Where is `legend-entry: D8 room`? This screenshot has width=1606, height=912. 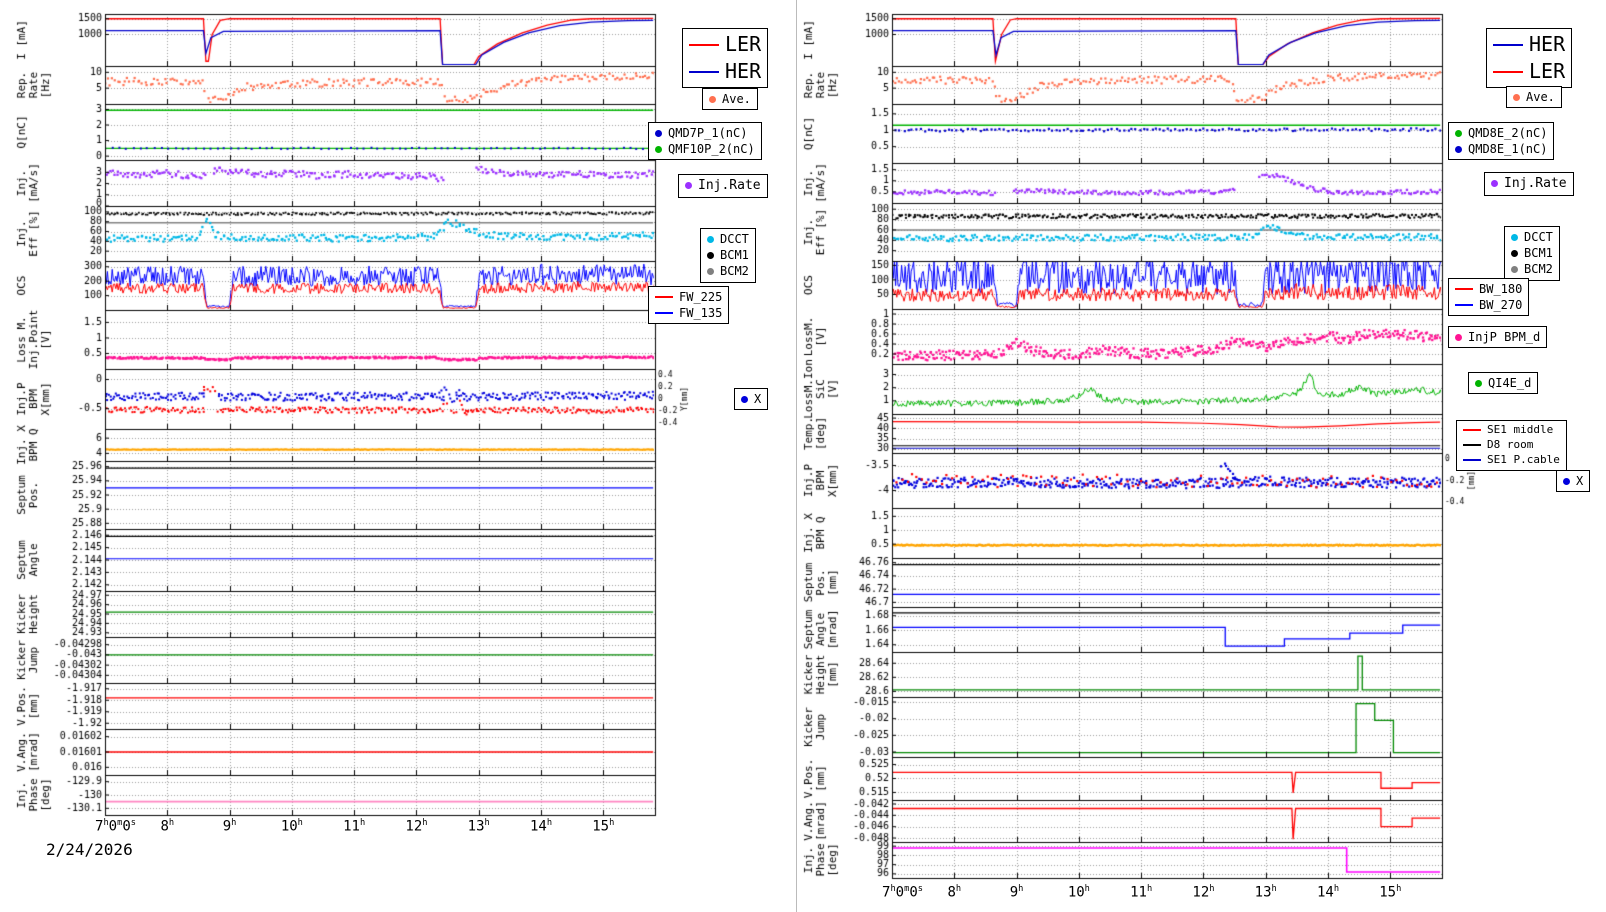 legend-entry: D8 room is located at coordinates (1511, 445).